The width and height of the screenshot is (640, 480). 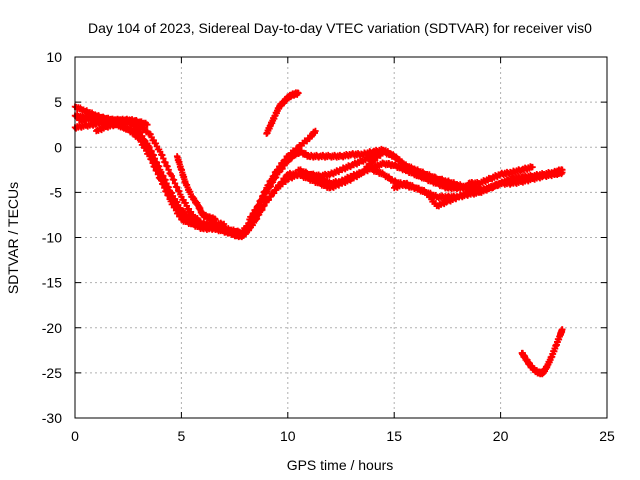 What do you see at coordinates (52, 238) in the screenshot?
I see `y-tick-label: -10` at bounding box center [52, 238].